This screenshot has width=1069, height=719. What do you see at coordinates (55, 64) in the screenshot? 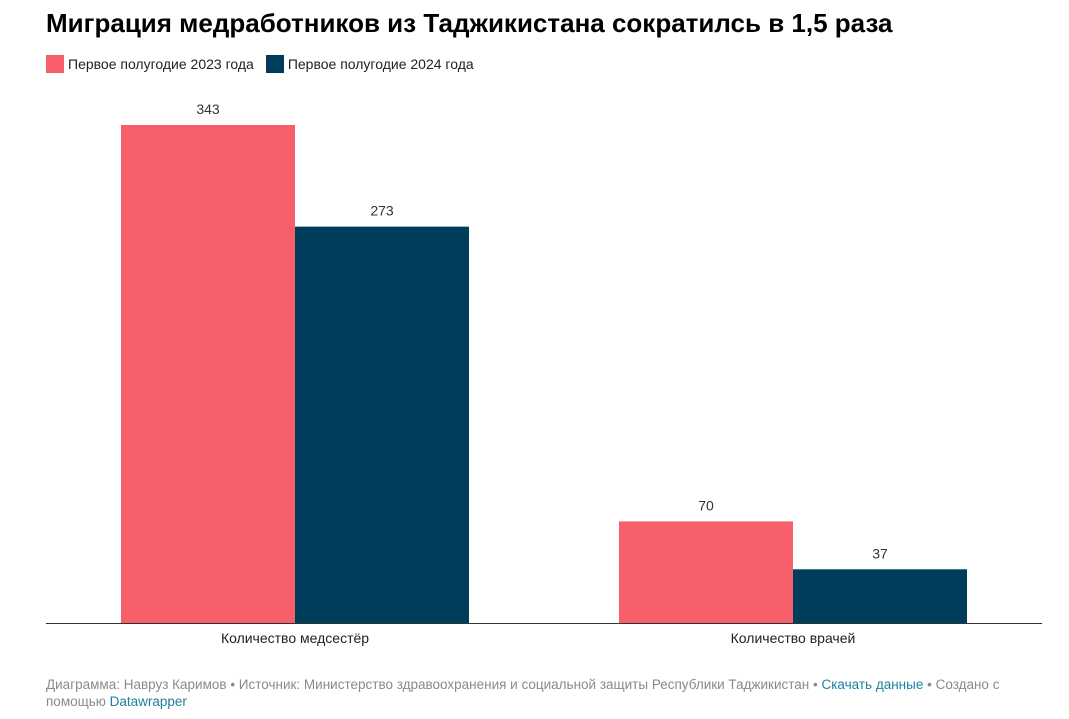
I see `legend-swatch-2023` at bounding box center [55, 64].